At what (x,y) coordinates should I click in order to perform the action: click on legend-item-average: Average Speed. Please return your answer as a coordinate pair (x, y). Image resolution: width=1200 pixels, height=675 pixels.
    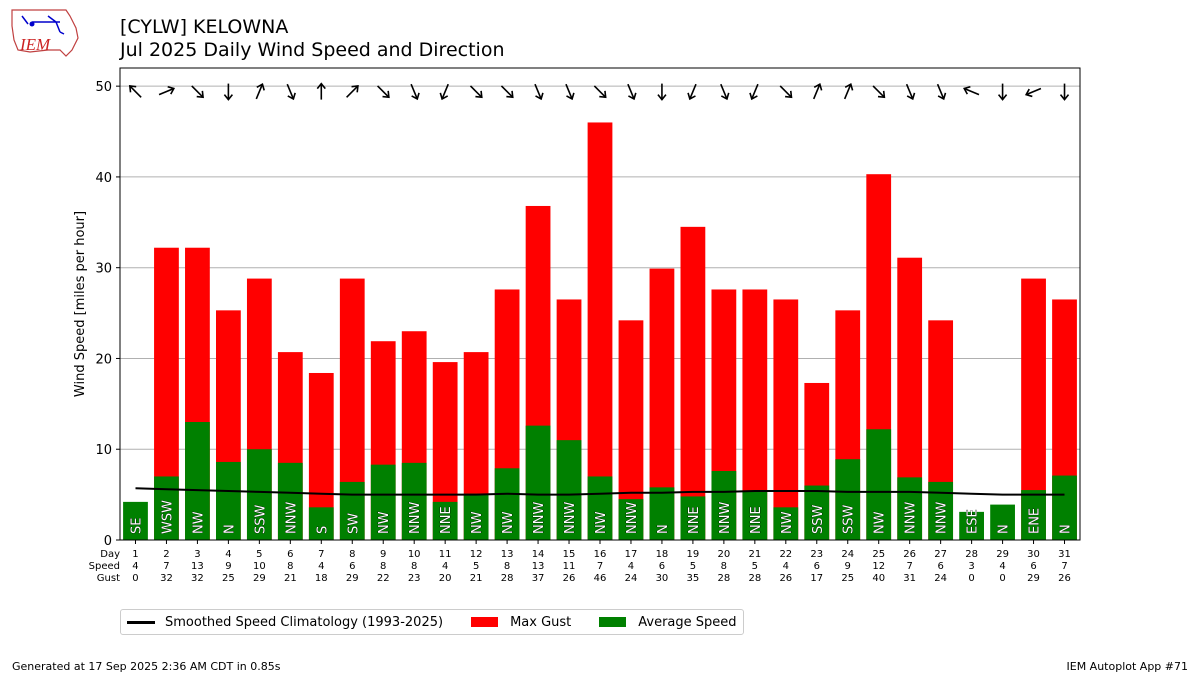
    Looking at the image, I should click on (668, 622).